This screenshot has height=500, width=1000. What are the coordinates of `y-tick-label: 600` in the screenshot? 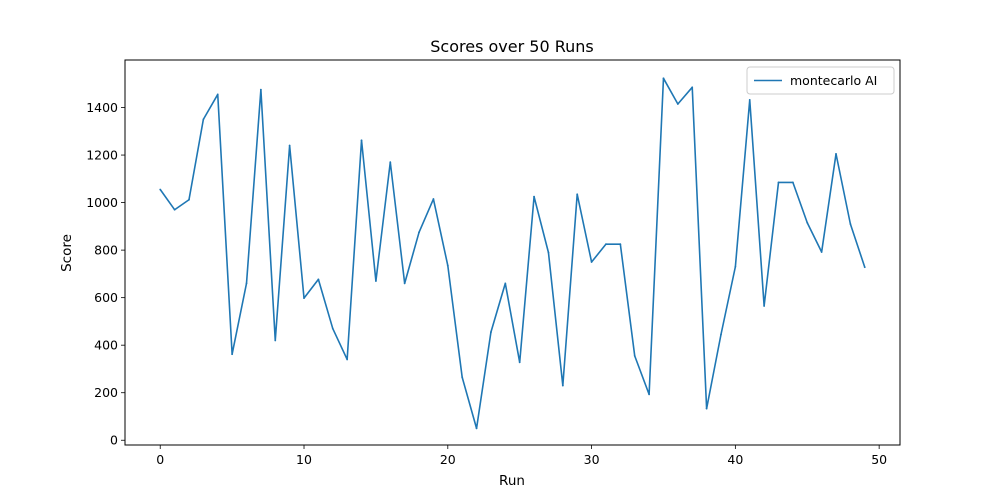 It's located at (106, 297).